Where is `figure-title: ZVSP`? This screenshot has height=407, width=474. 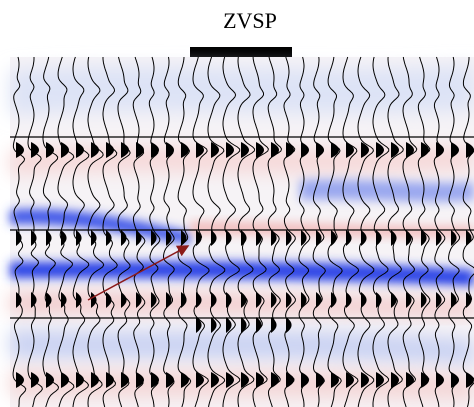 figure-title: ZVSP is located at coordinates (250, 20).